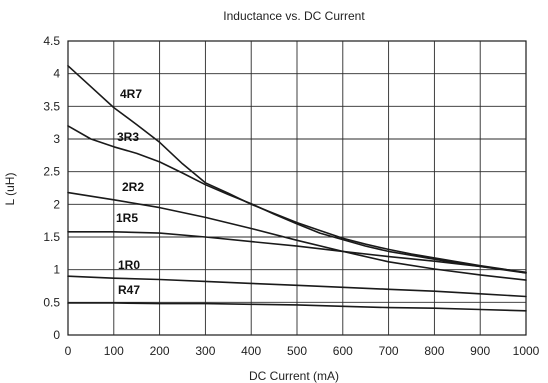  What do you see at coordinates (68, 351) in the screenshot?
I see `x-tick-label: 0` at bounding box center [68, 351].